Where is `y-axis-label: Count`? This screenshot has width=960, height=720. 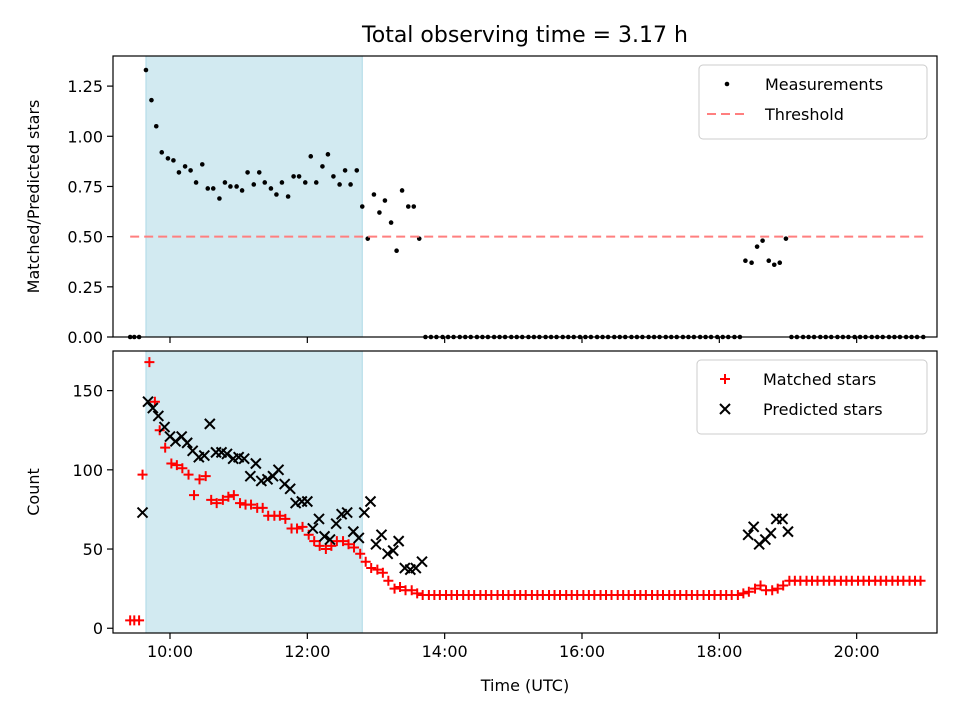 y-axis-label: Count is located at coordinates (33, 492).